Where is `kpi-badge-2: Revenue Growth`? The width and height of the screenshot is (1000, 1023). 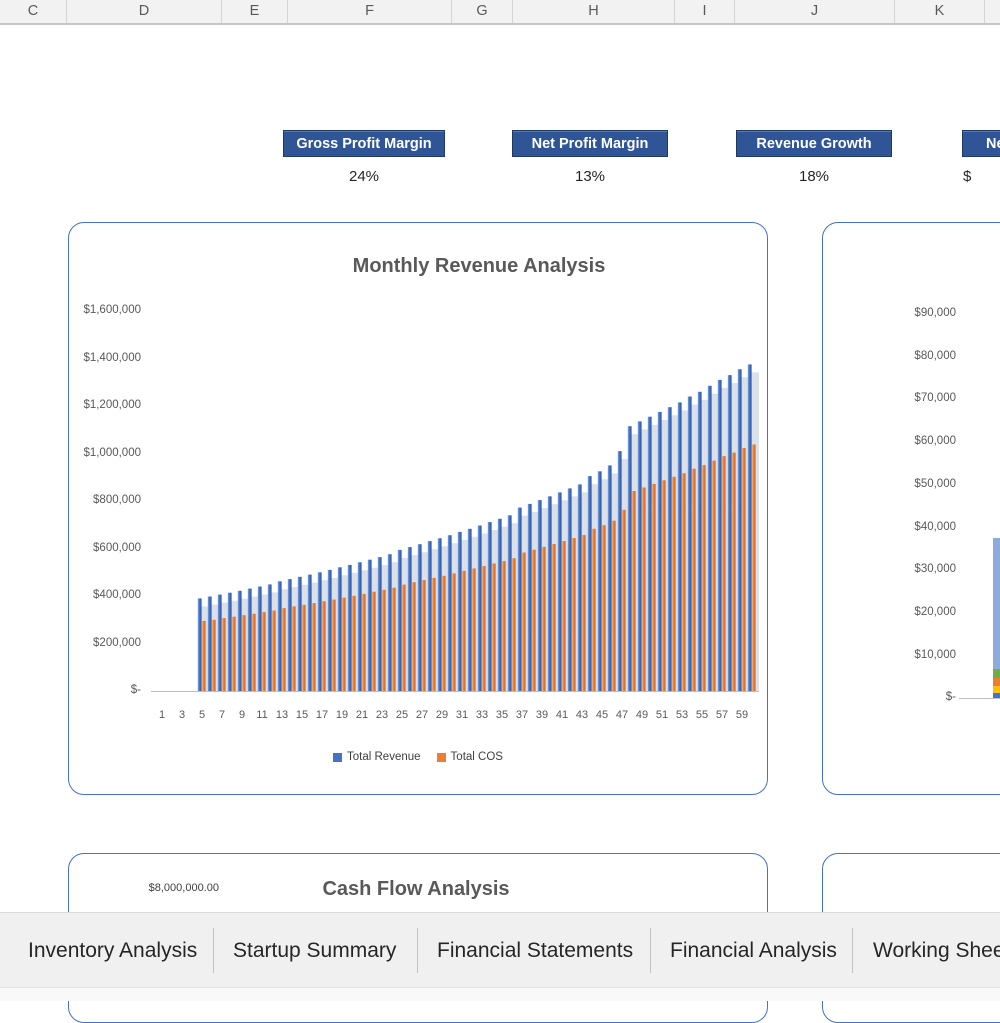
kpi-badge-2: Revenue Growth is located at coordinates (814, 143).